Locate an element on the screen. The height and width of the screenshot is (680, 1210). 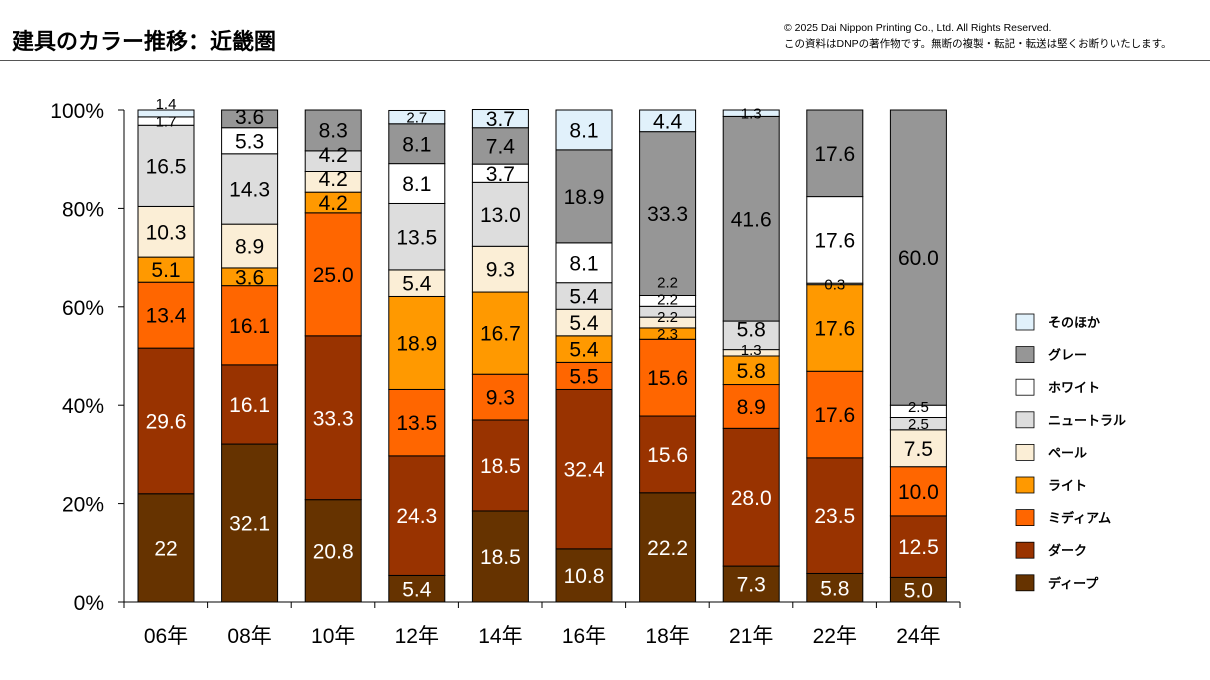
data-label: 14.3 is located at coordinates (249, 190).